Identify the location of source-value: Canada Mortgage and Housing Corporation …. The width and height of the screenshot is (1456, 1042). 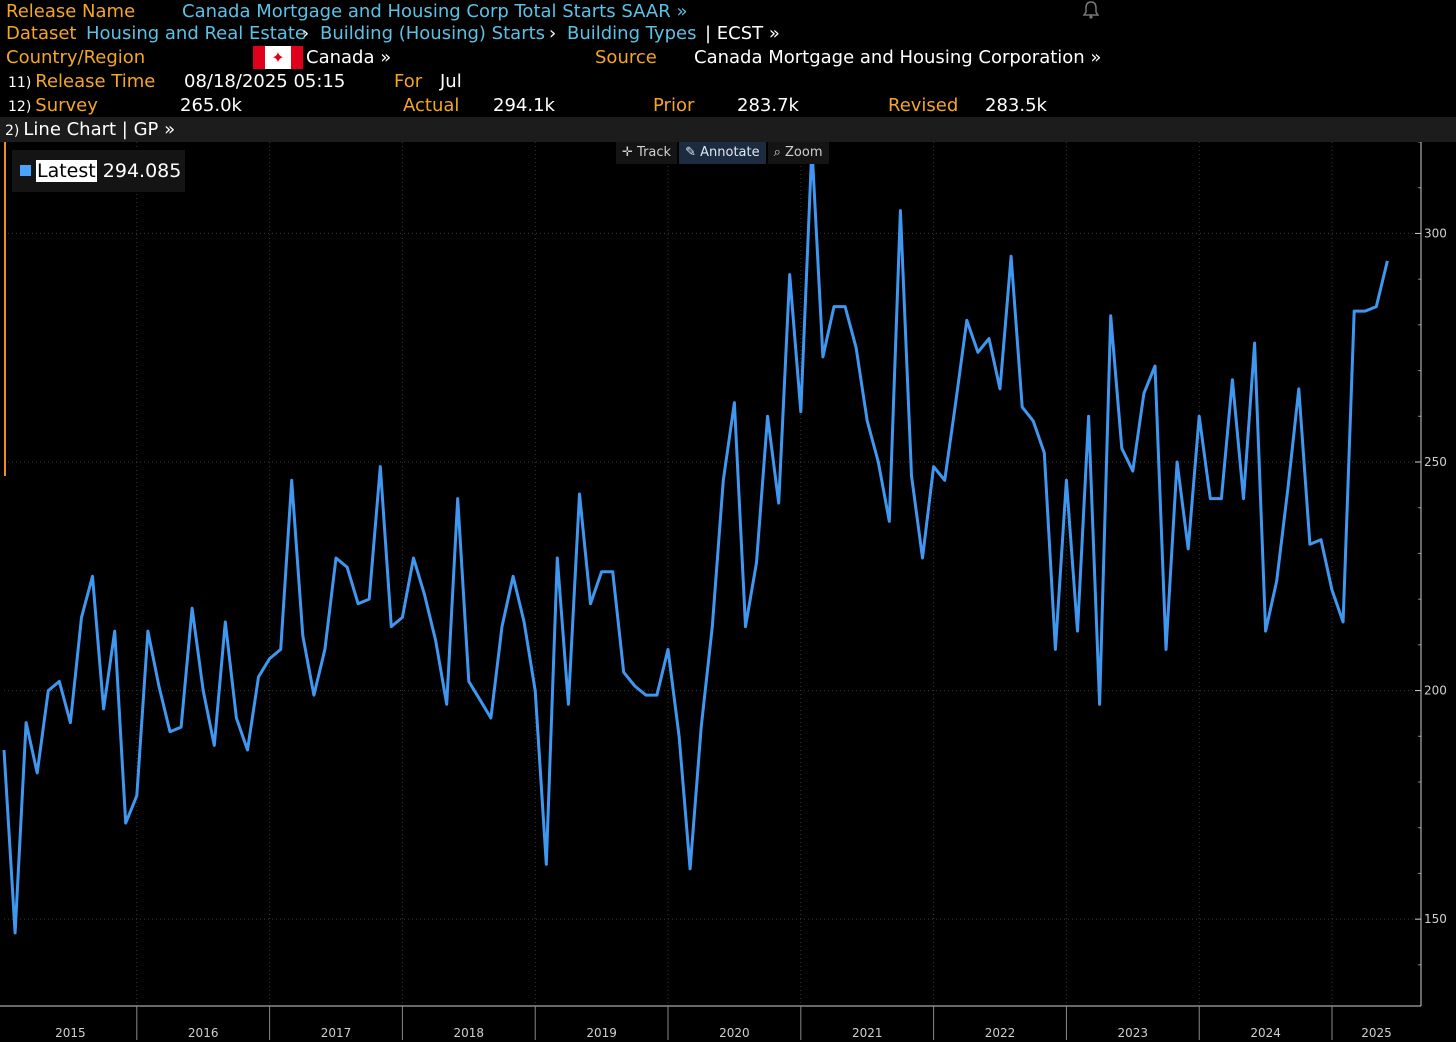
(898, 57).